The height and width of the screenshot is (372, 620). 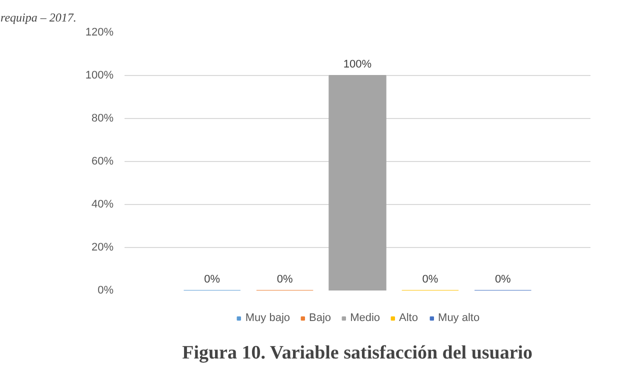 What do you see at coordinates (357, 64) in the screenshot?
I see `data-label: 100%` at bounding box center [357, 64].